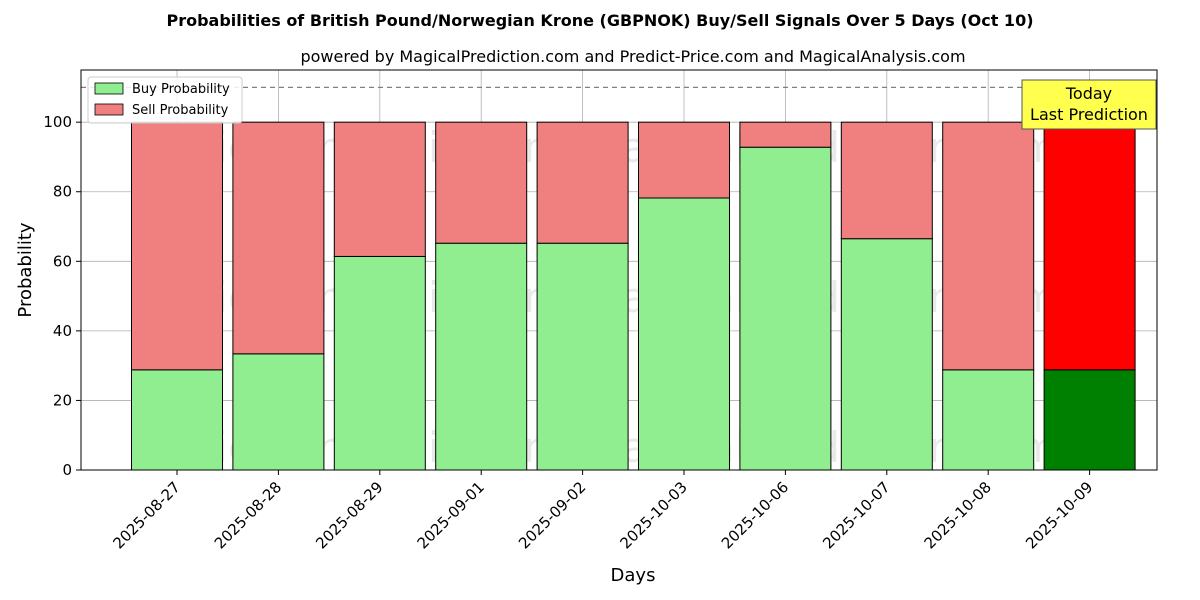 This screenshot has width=1200, height=600. What do you see at coordinates (1088, 93) in the screenshot?
I see `annotation-line-1: Today` at bounding box center [1088, 93].